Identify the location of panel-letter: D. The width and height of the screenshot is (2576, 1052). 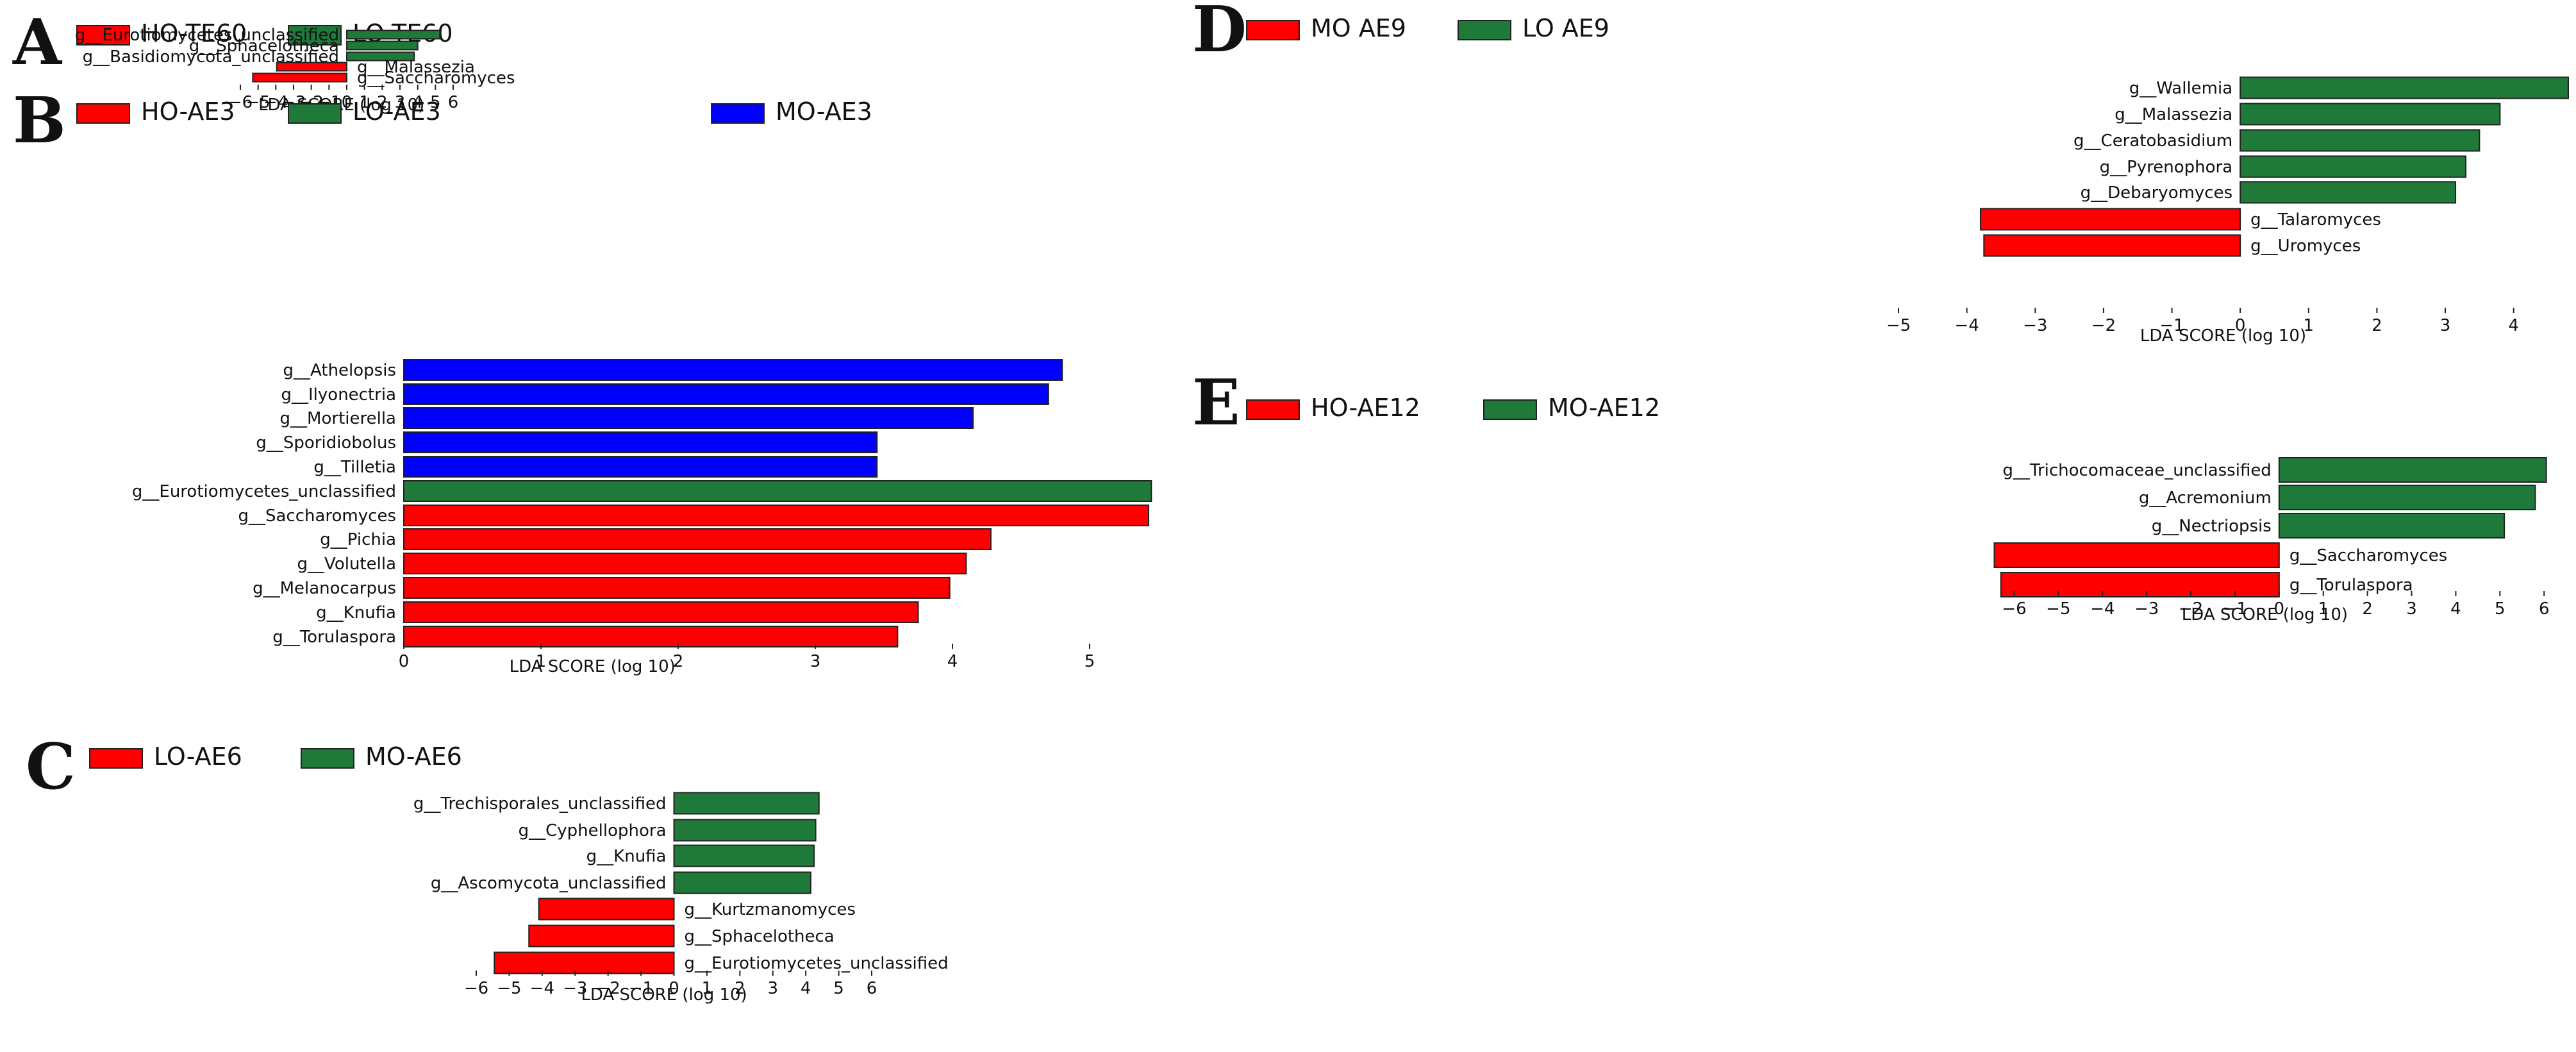
(1219, 33).